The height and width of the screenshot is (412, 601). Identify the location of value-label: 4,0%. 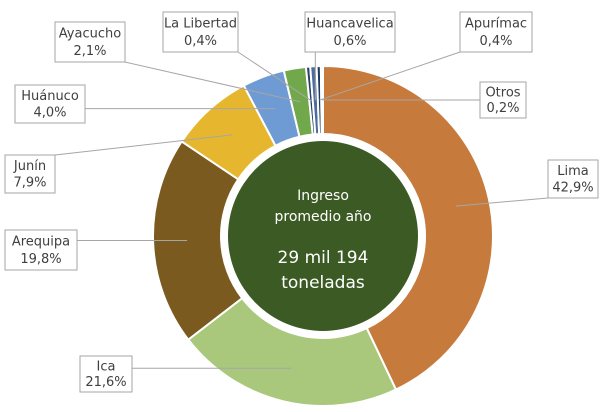
(49, 113).